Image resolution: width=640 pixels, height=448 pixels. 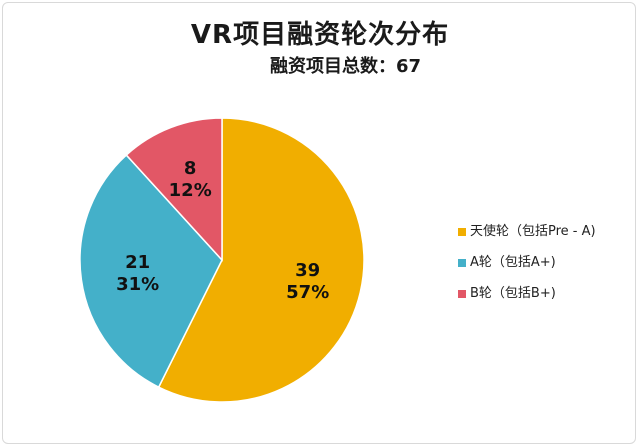 What do you see at coordinates (533, 231) in the screenshot?
I see `legend-label-angel: 天使轮（包括Pre - A)` at bounding box center [533, 231].